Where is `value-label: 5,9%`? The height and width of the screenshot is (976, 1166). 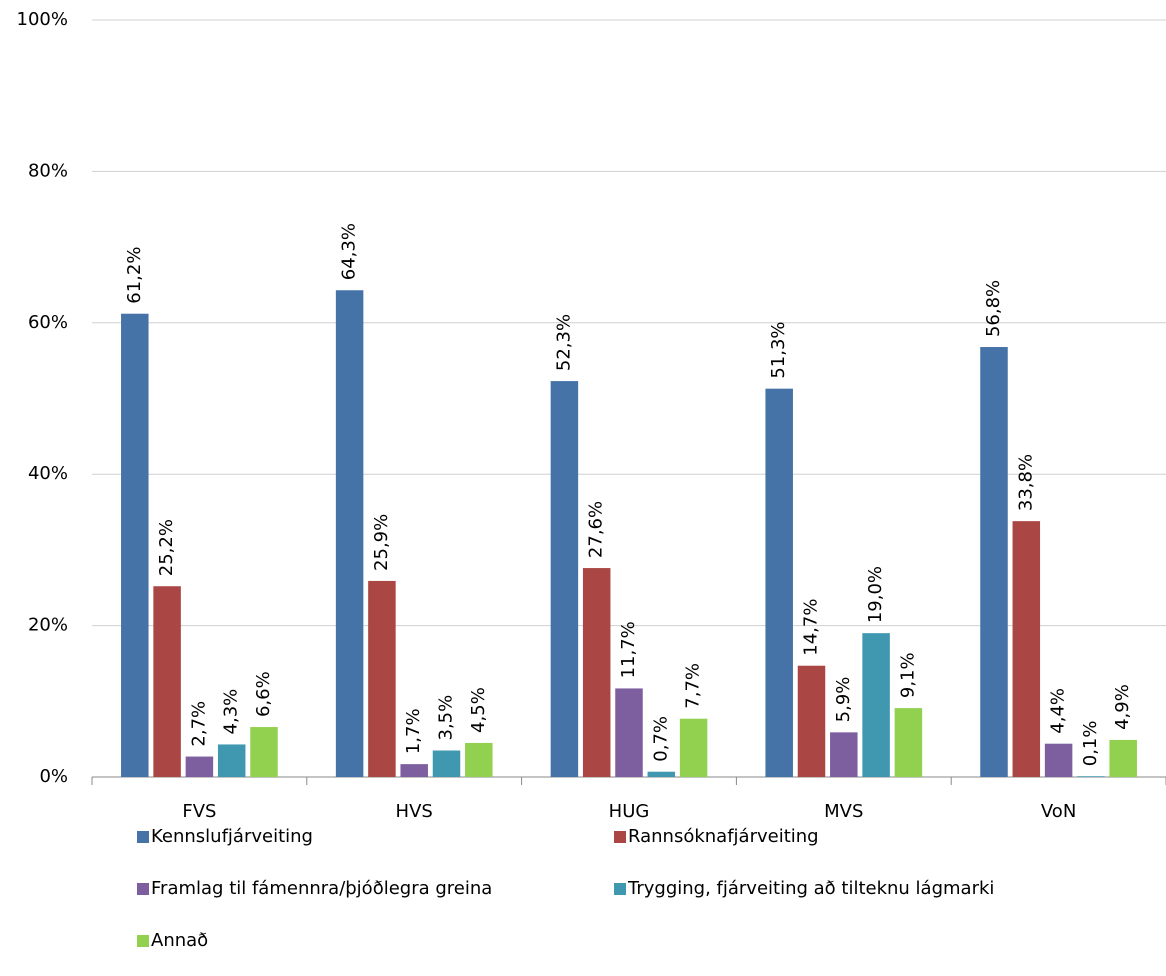
value-label: 5,9% is located at coordinates (843, 700).